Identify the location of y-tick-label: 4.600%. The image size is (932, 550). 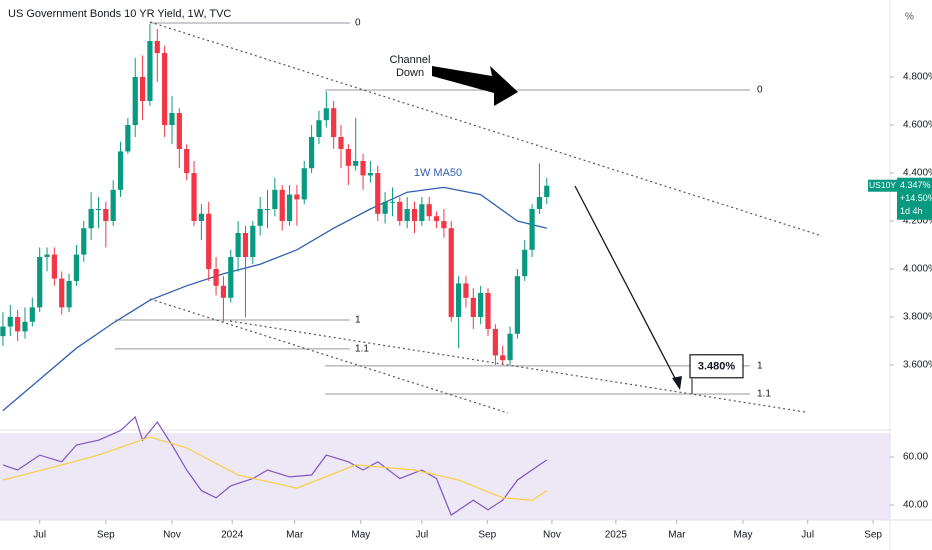
(917, 125).